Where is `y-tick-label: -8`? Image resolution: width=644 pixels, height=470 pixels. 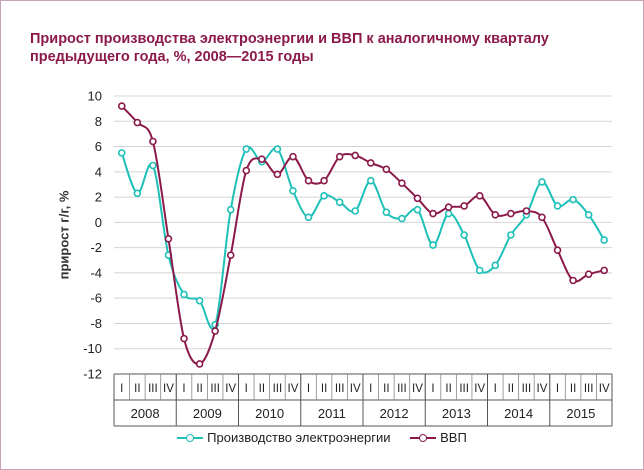 y-tick-label: -8 is located at coordinates (96, 323).